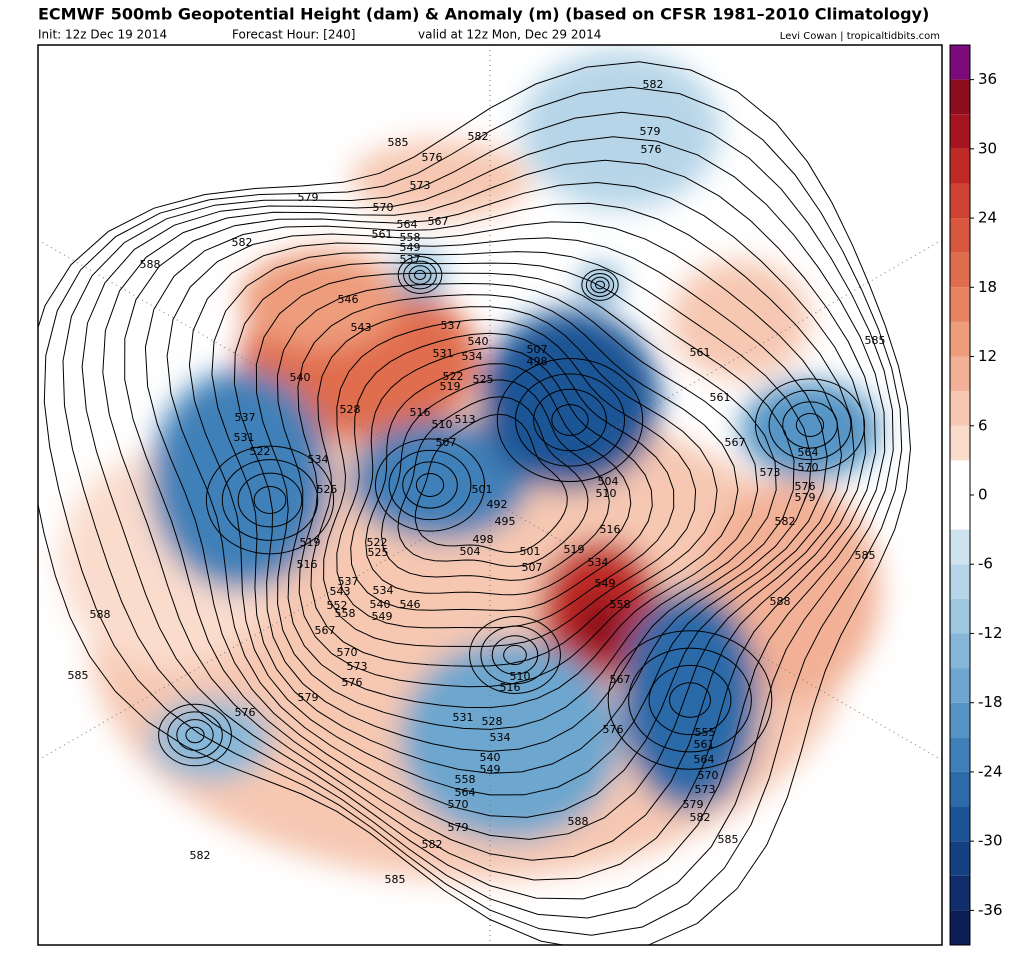 The height and width of the screenshot is (979, 1024). Describe the element at coordinates (490, 757) in the screenshot. I see `contour-label: 540` at that location.